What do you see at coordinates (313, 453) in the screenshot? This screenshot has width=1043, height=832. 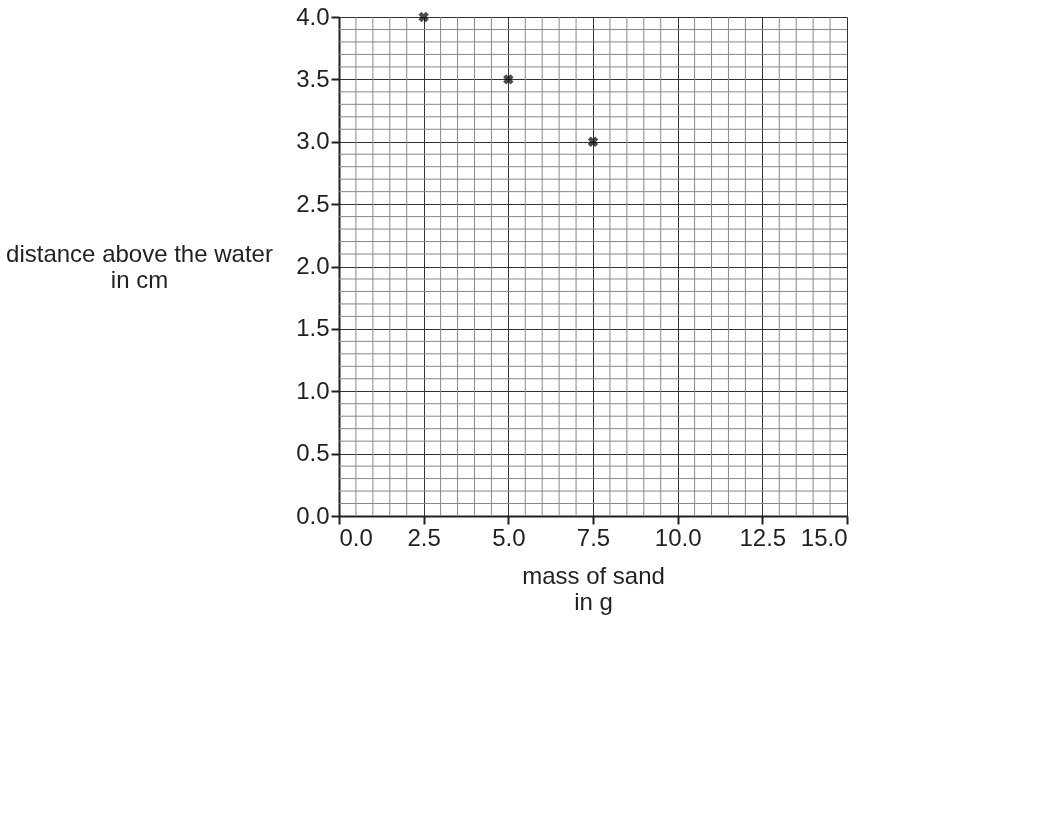 I see `y-tick-label: 0.5` at bounding box center [313, 453].